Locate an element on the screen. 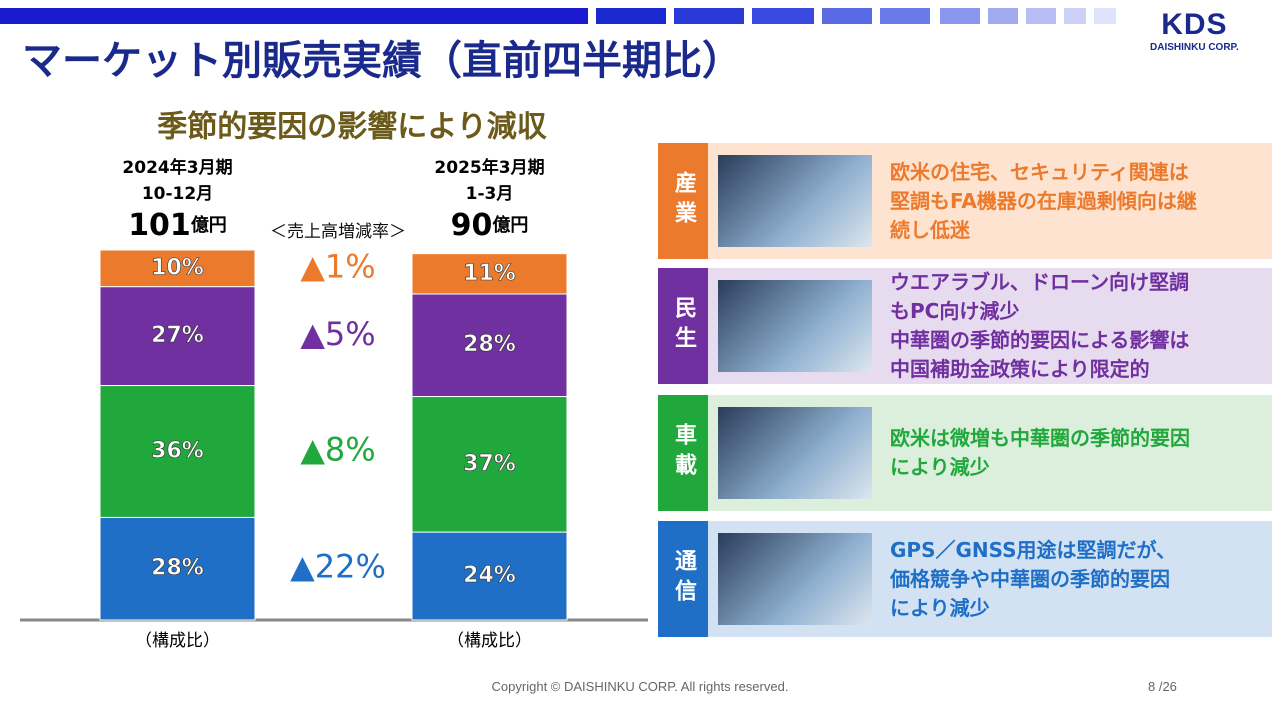 The image size is (1280, 720). panel: 車載 欧米は微増も中華圏の季節的要因 により減少 is located at coordinates (965, 453).